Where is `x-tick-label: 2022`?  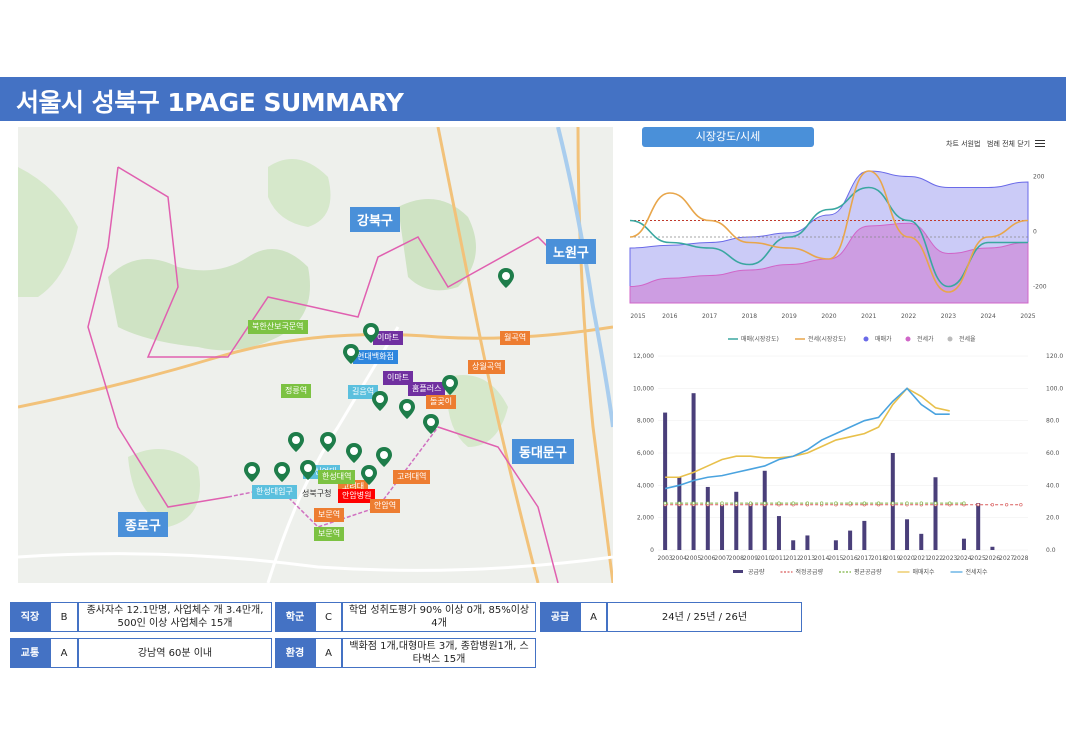
x-tick-label: 2022 is located at coordinates (908, 316).